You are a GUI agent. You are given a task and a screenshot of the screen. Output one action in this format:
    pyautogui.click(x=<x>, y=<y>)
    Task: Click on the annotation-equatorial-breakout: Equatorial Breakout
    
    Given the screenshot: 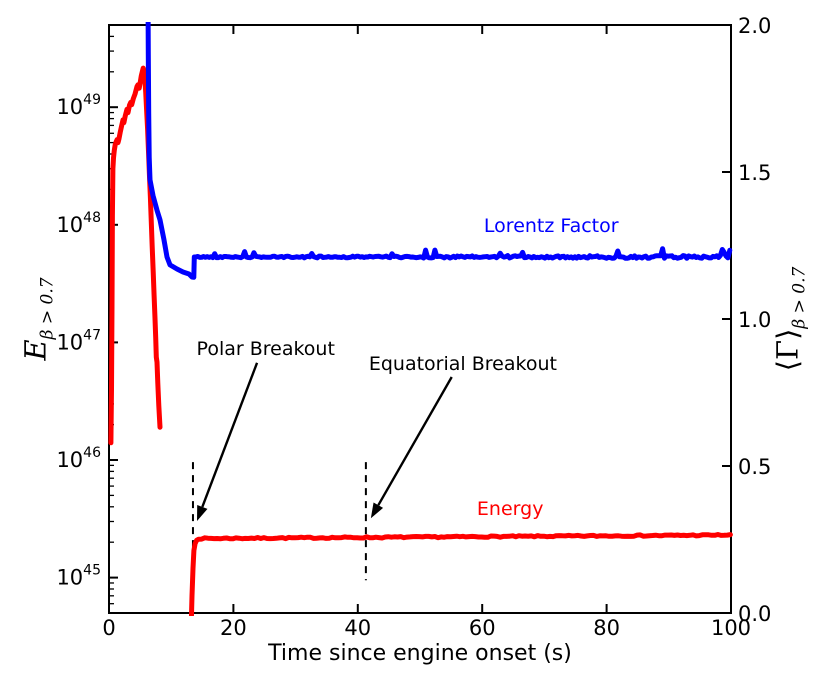 What is the action you would take?
    pyautogui.click(x=462, y=363)
    